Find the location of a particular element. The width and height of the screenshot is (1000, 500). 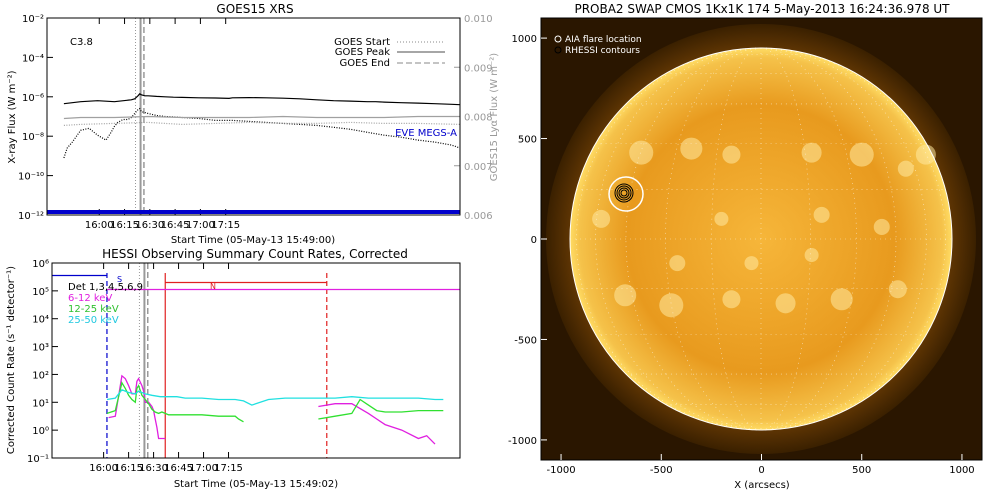

goes-xtick-label: 16:45 is located at coordinates (175, 225).